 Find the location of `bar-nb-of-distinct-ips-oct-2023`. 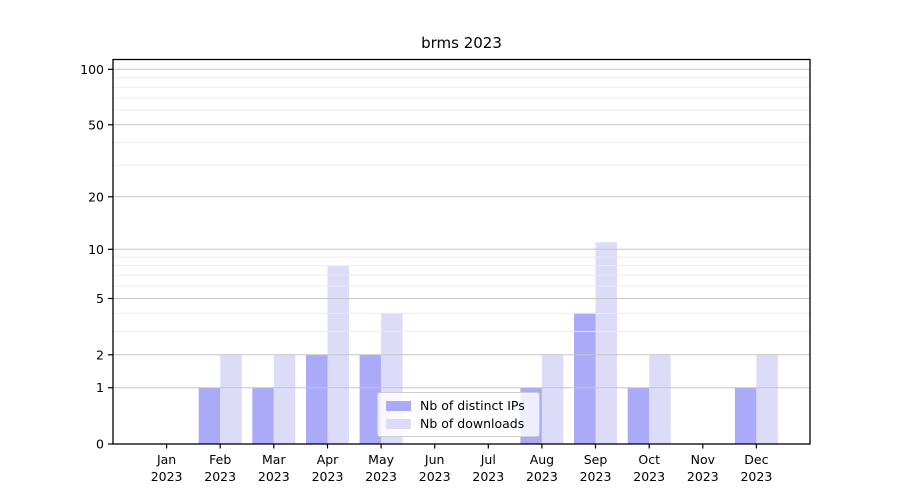

bar-nb-of-distinct-ips-oct-2023 is located at coordinates (638, 415).